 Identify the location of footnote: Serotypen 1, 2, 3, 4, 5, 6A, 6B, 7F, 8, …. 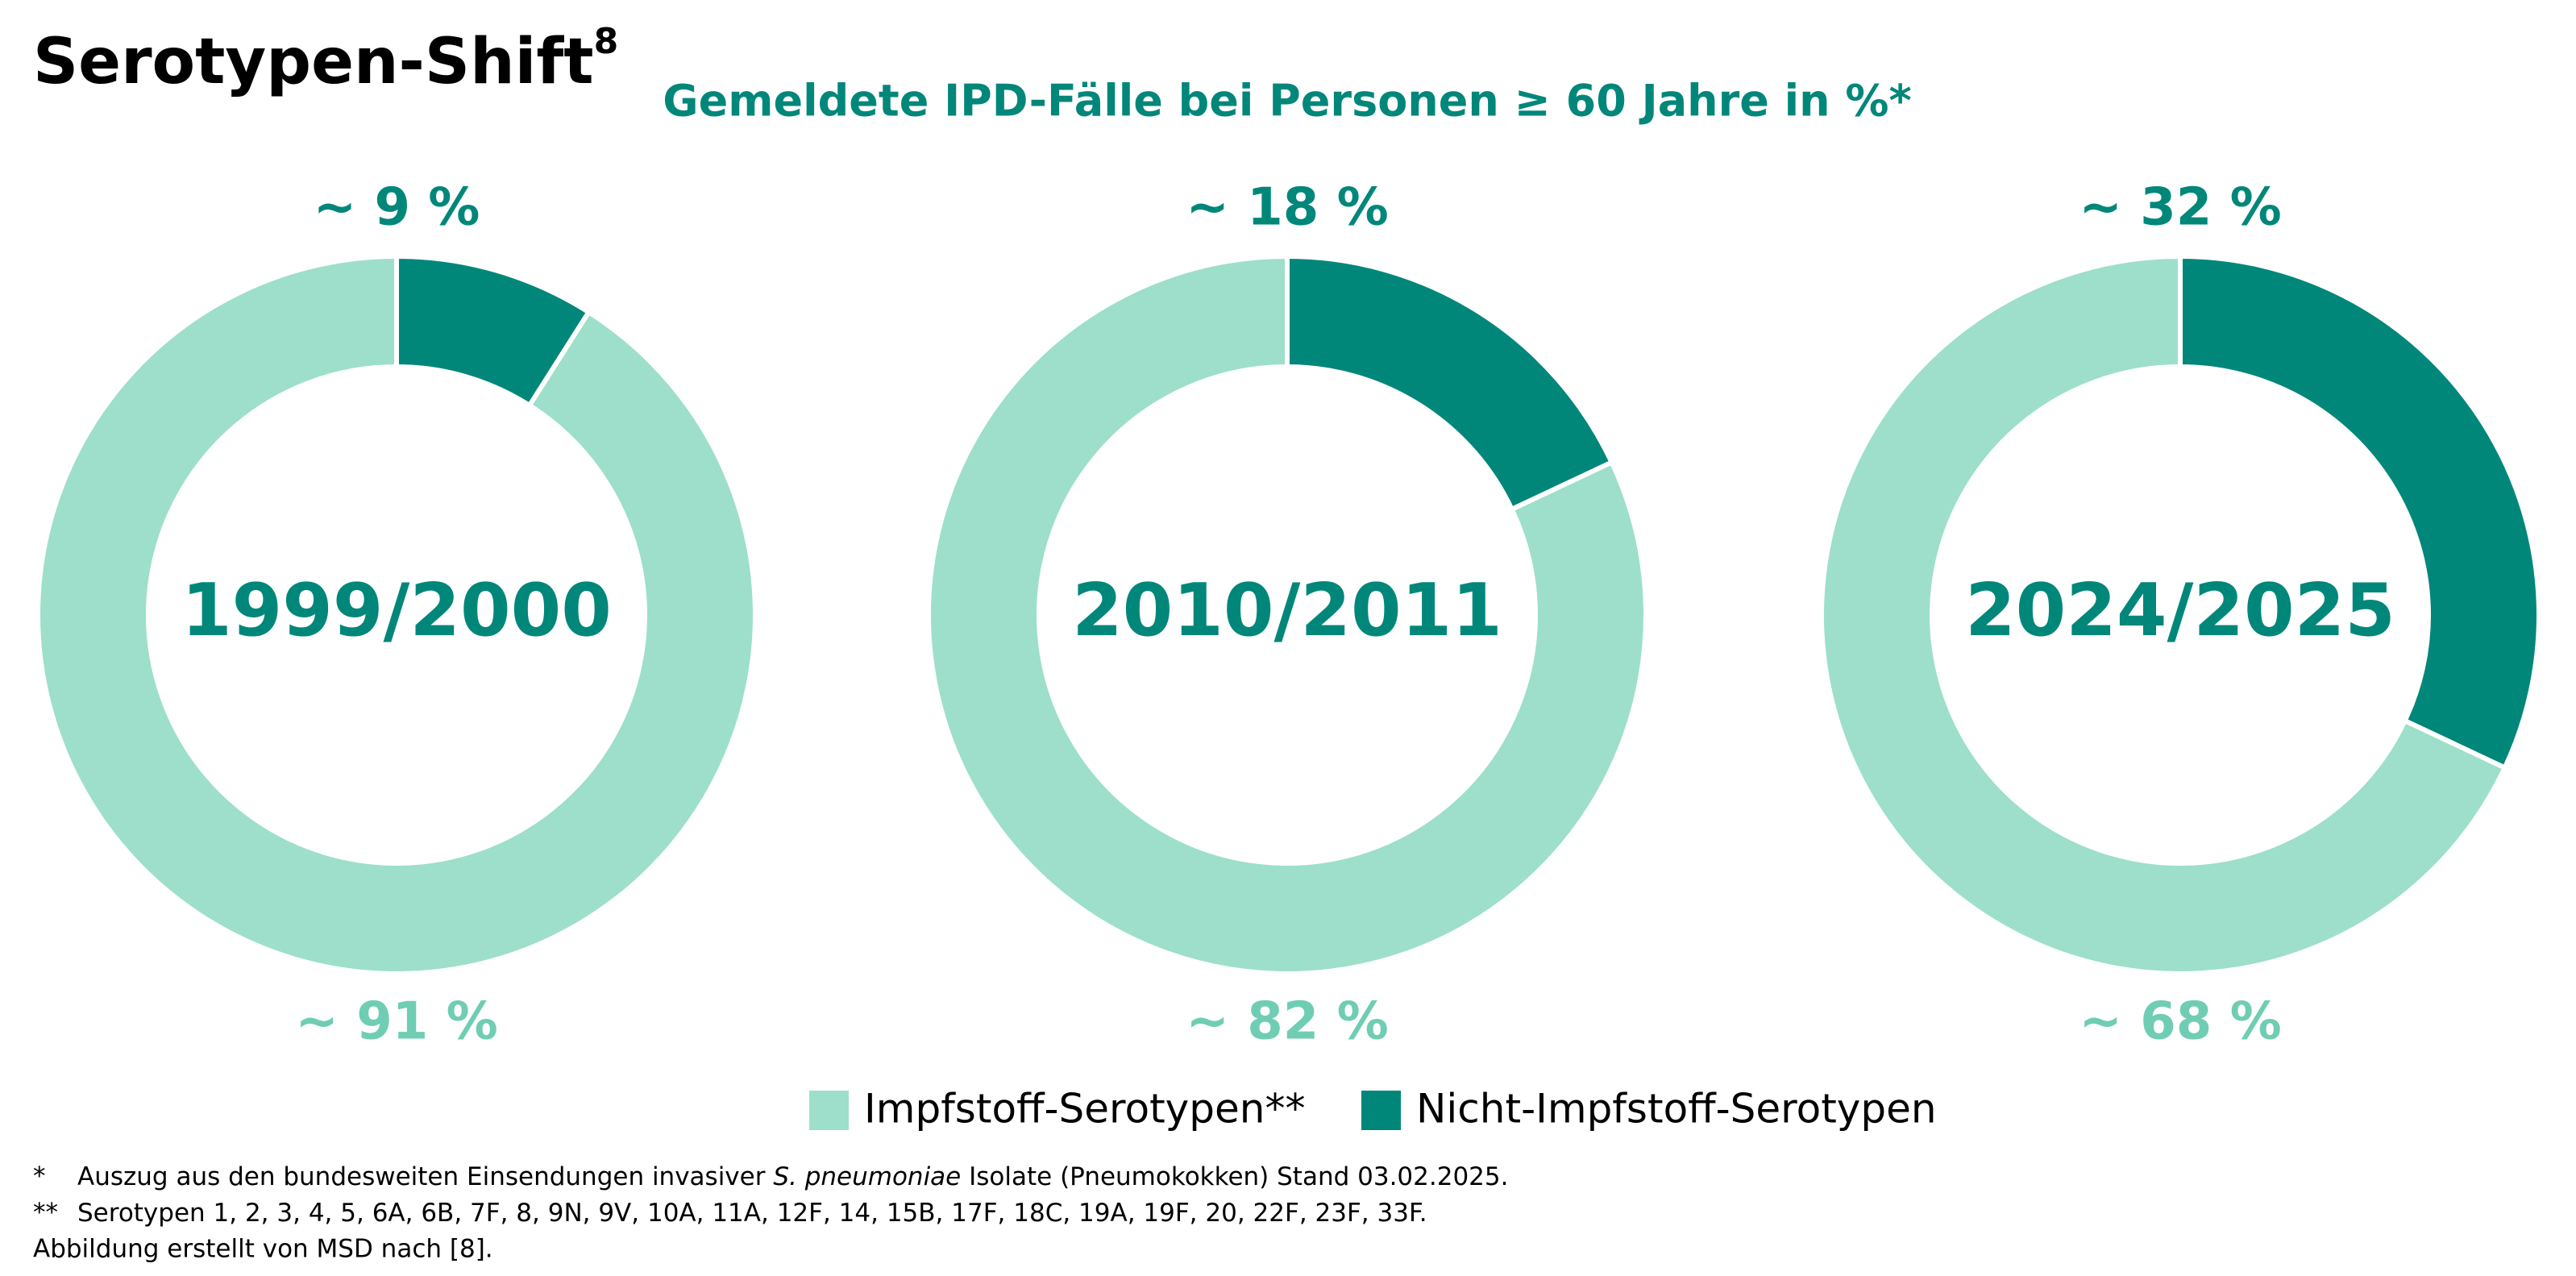
(752, 1213).